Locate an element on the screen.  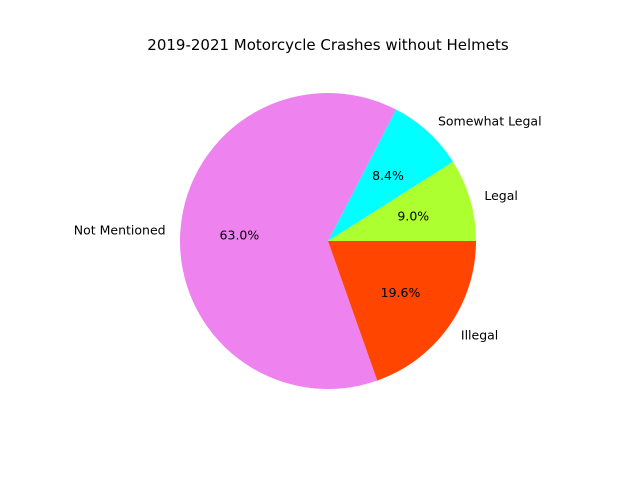
pct-label-not-mentioned: 63.0% is located at coordinates (240, 234).